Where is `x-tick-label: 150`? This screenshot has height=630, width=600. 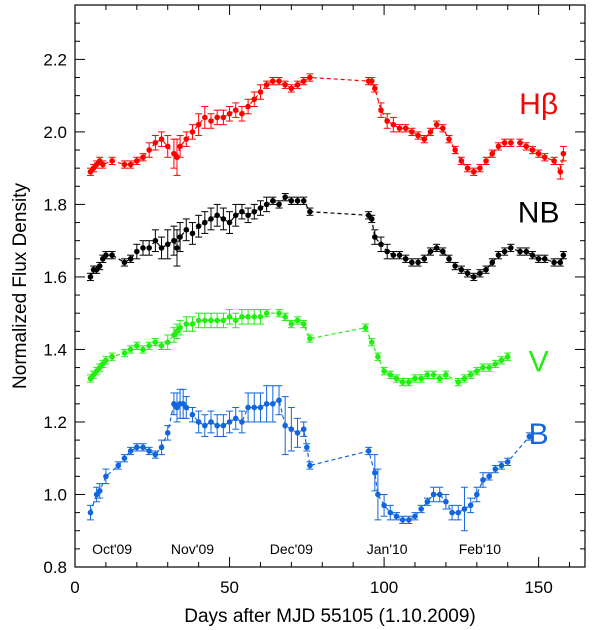 x-tick-label: 150 is located at coordinates (538, 587).